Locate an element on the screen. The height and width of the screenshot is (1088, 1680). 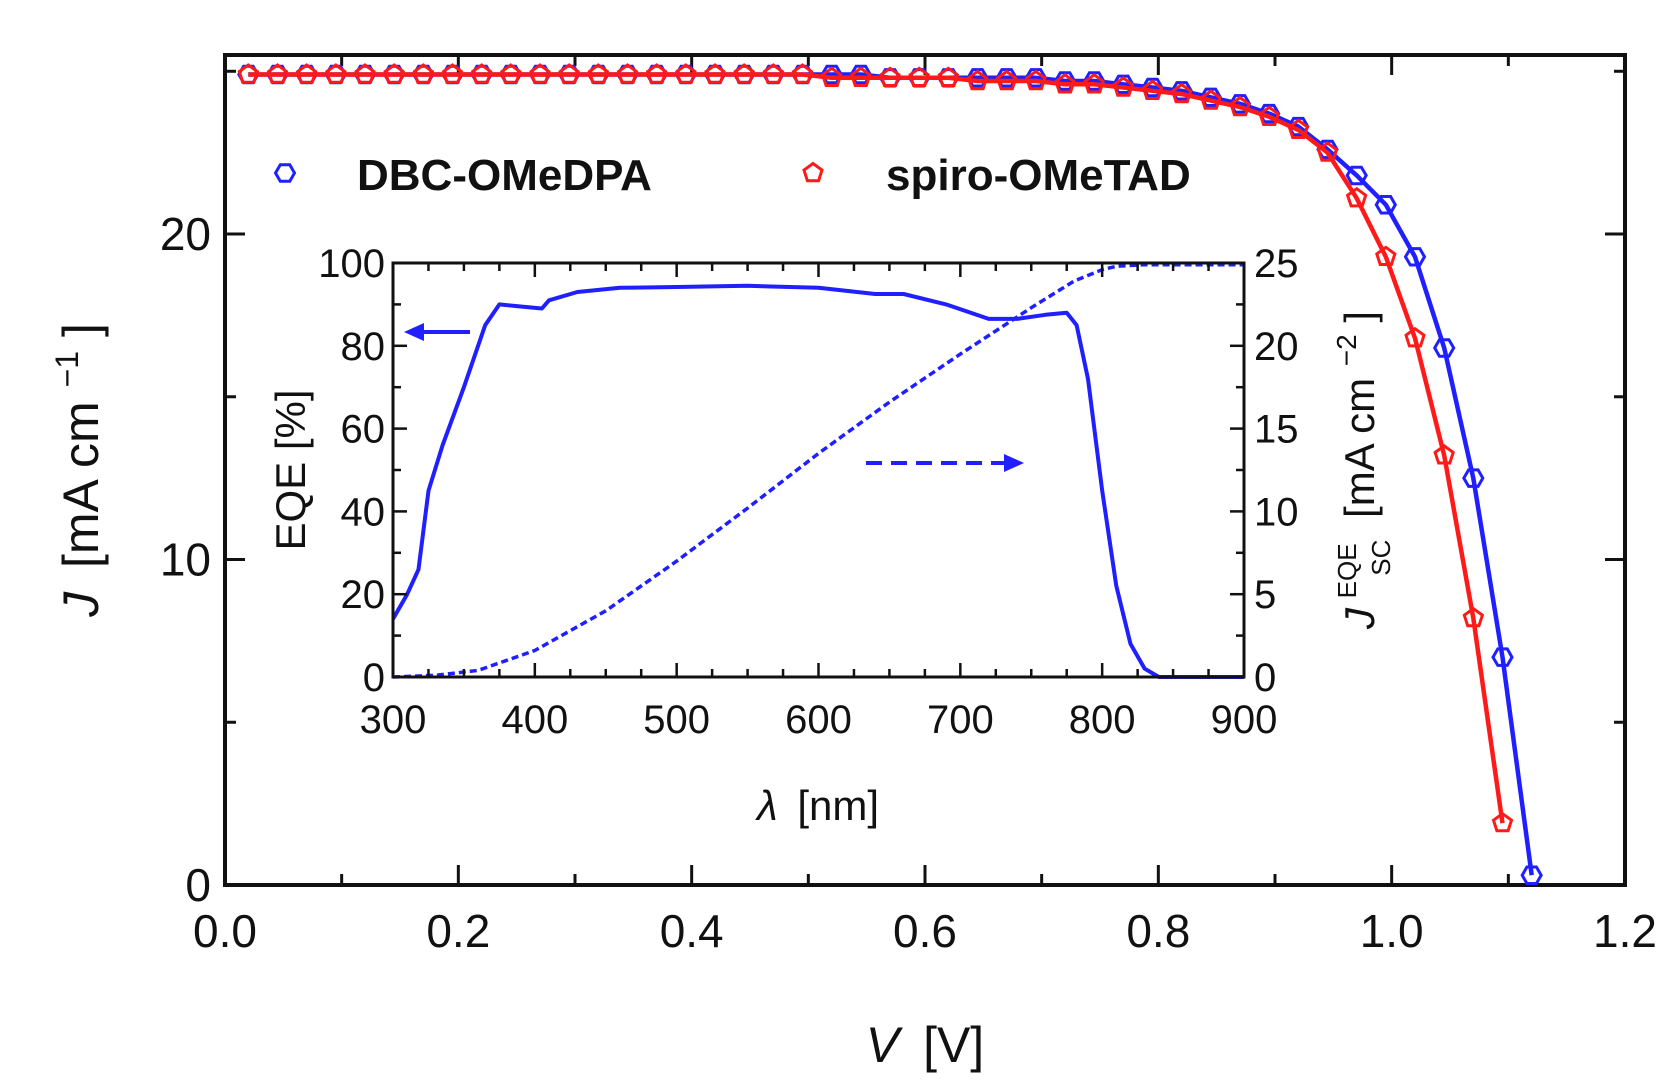
inset-x-tick-label: 800 is located at coordinates (1102, 720).